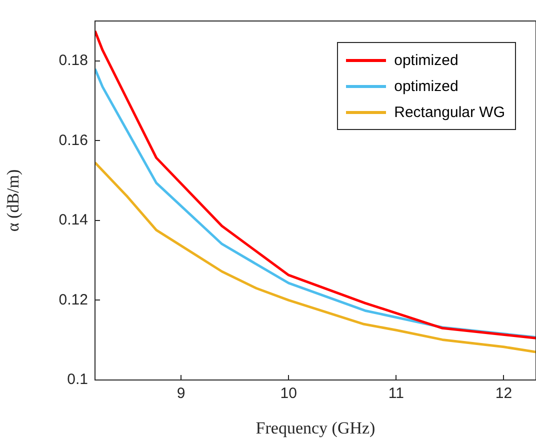 This screenshot has width=536, height=443. What do you see at coordinates (288, 393) in the screenshot?
I see `x-tick-label: 10` at bounding box center [288, 393].